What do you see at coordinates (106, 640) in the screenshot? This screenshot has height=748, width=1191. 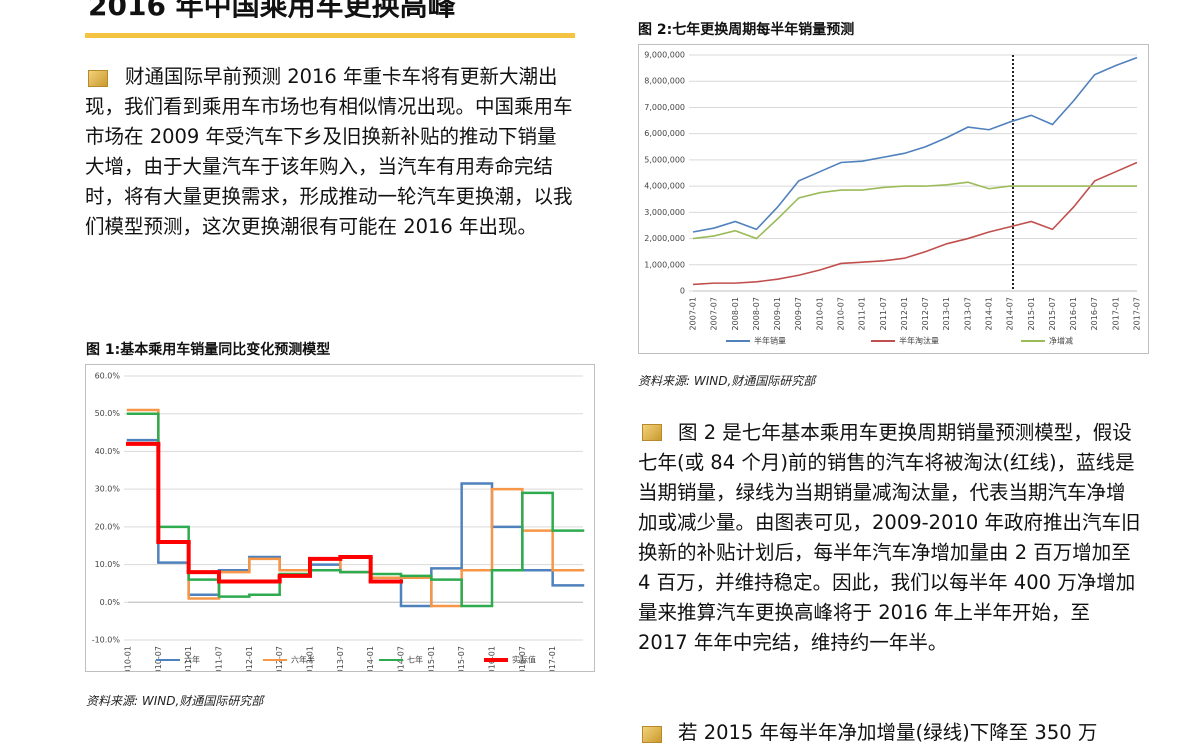 I see `y-tick-label: -10.0%` at bounding box center [106, 640].